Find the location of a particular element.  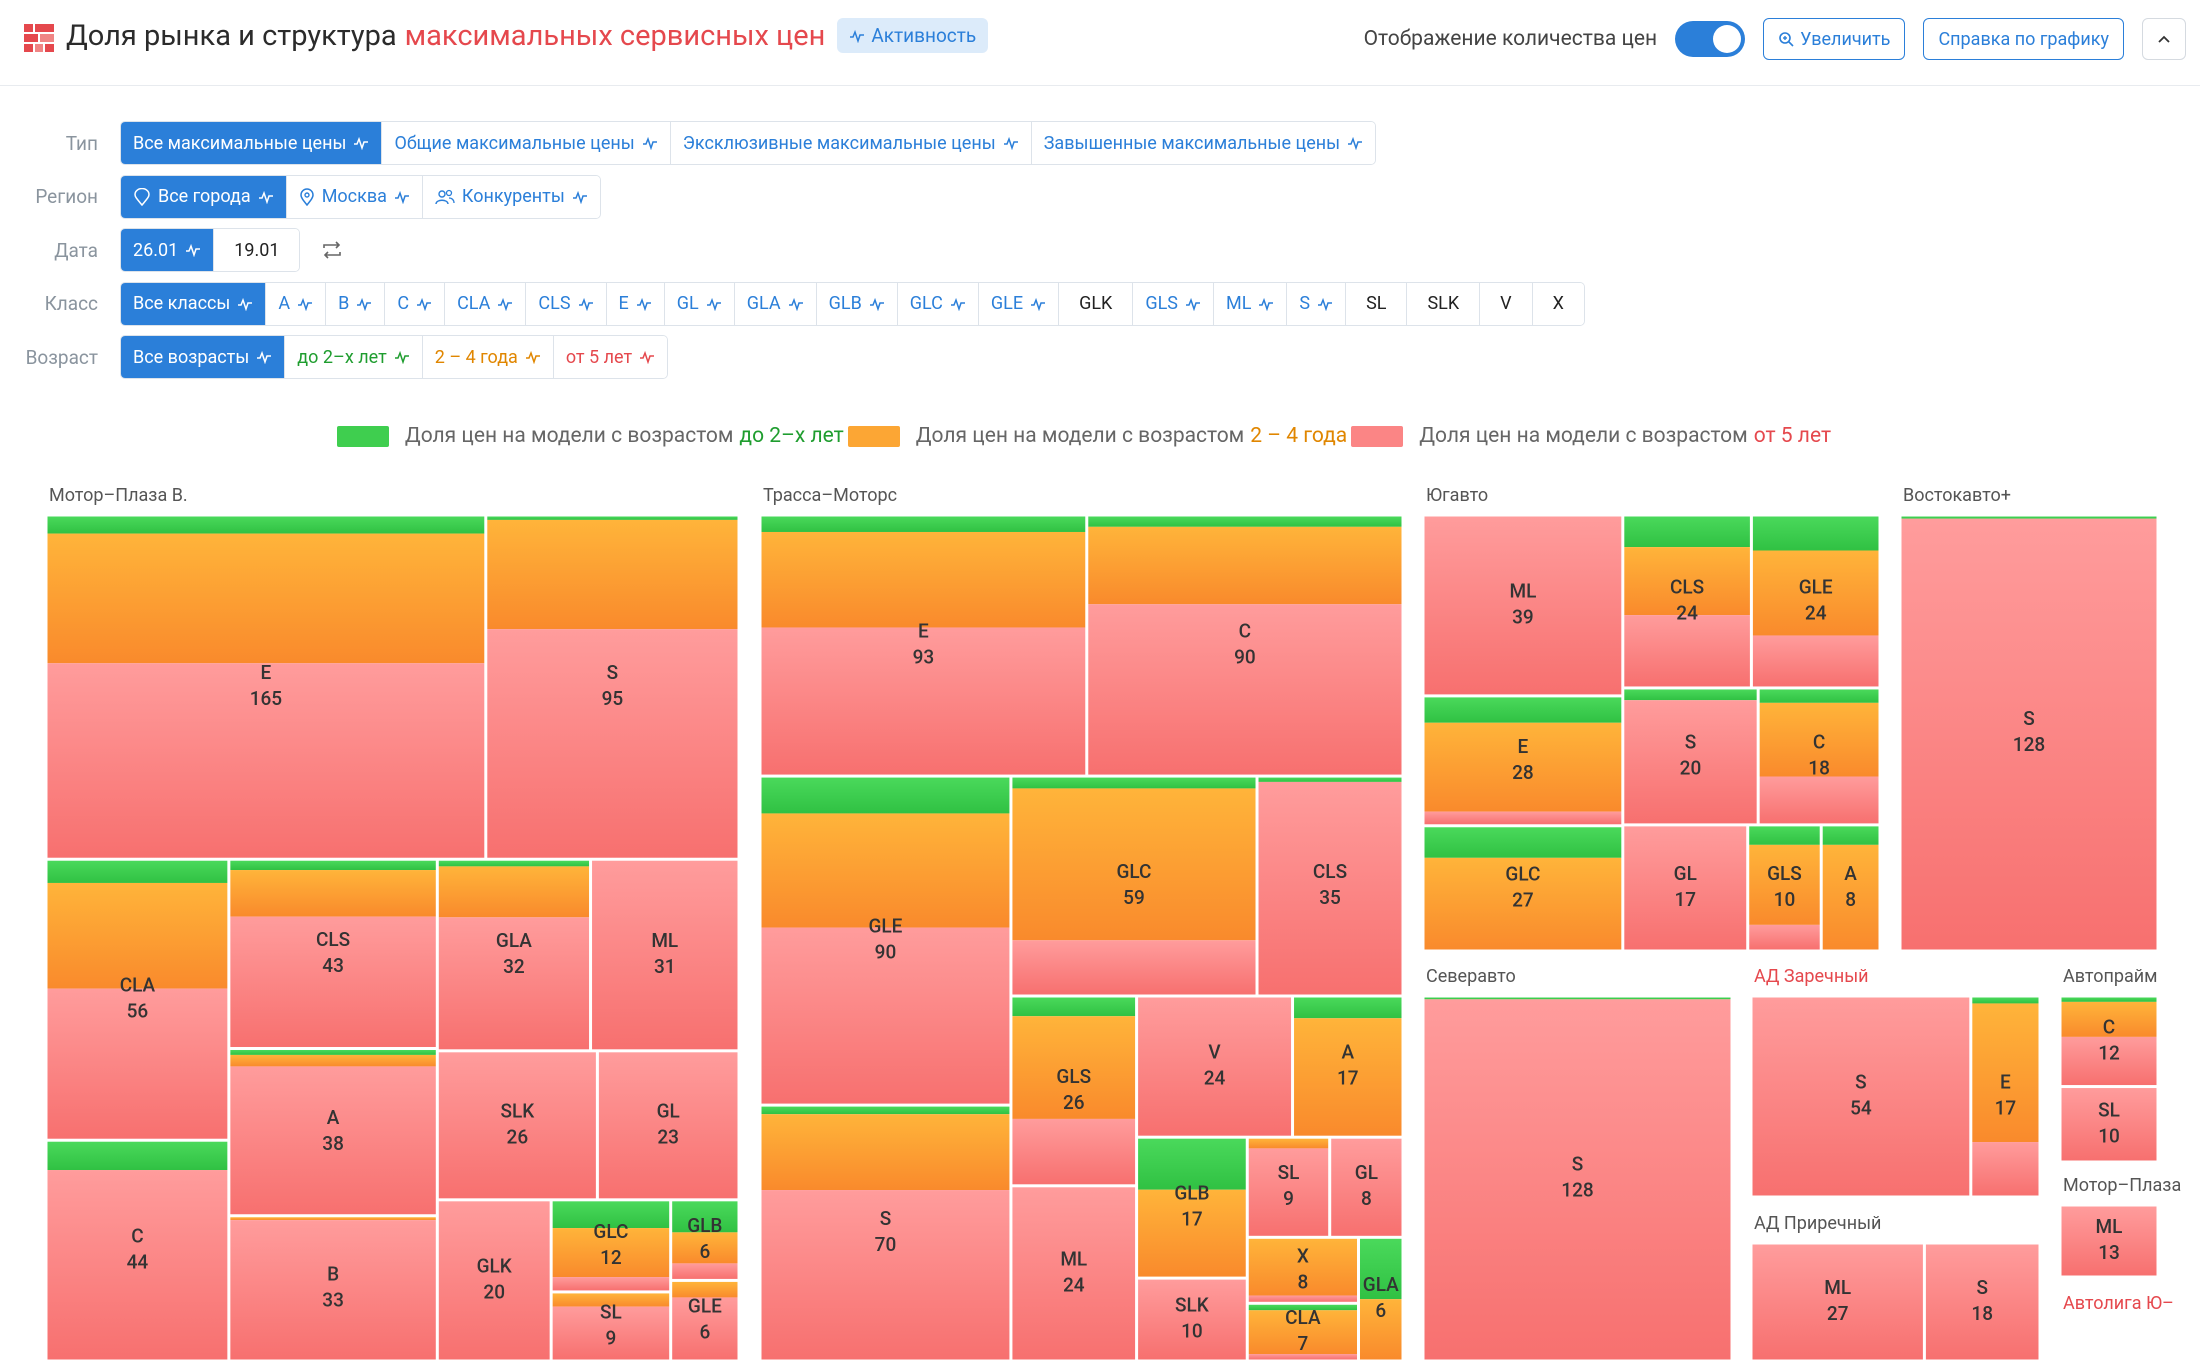

cell-value: 8 is located at coordinates (1850, 899).